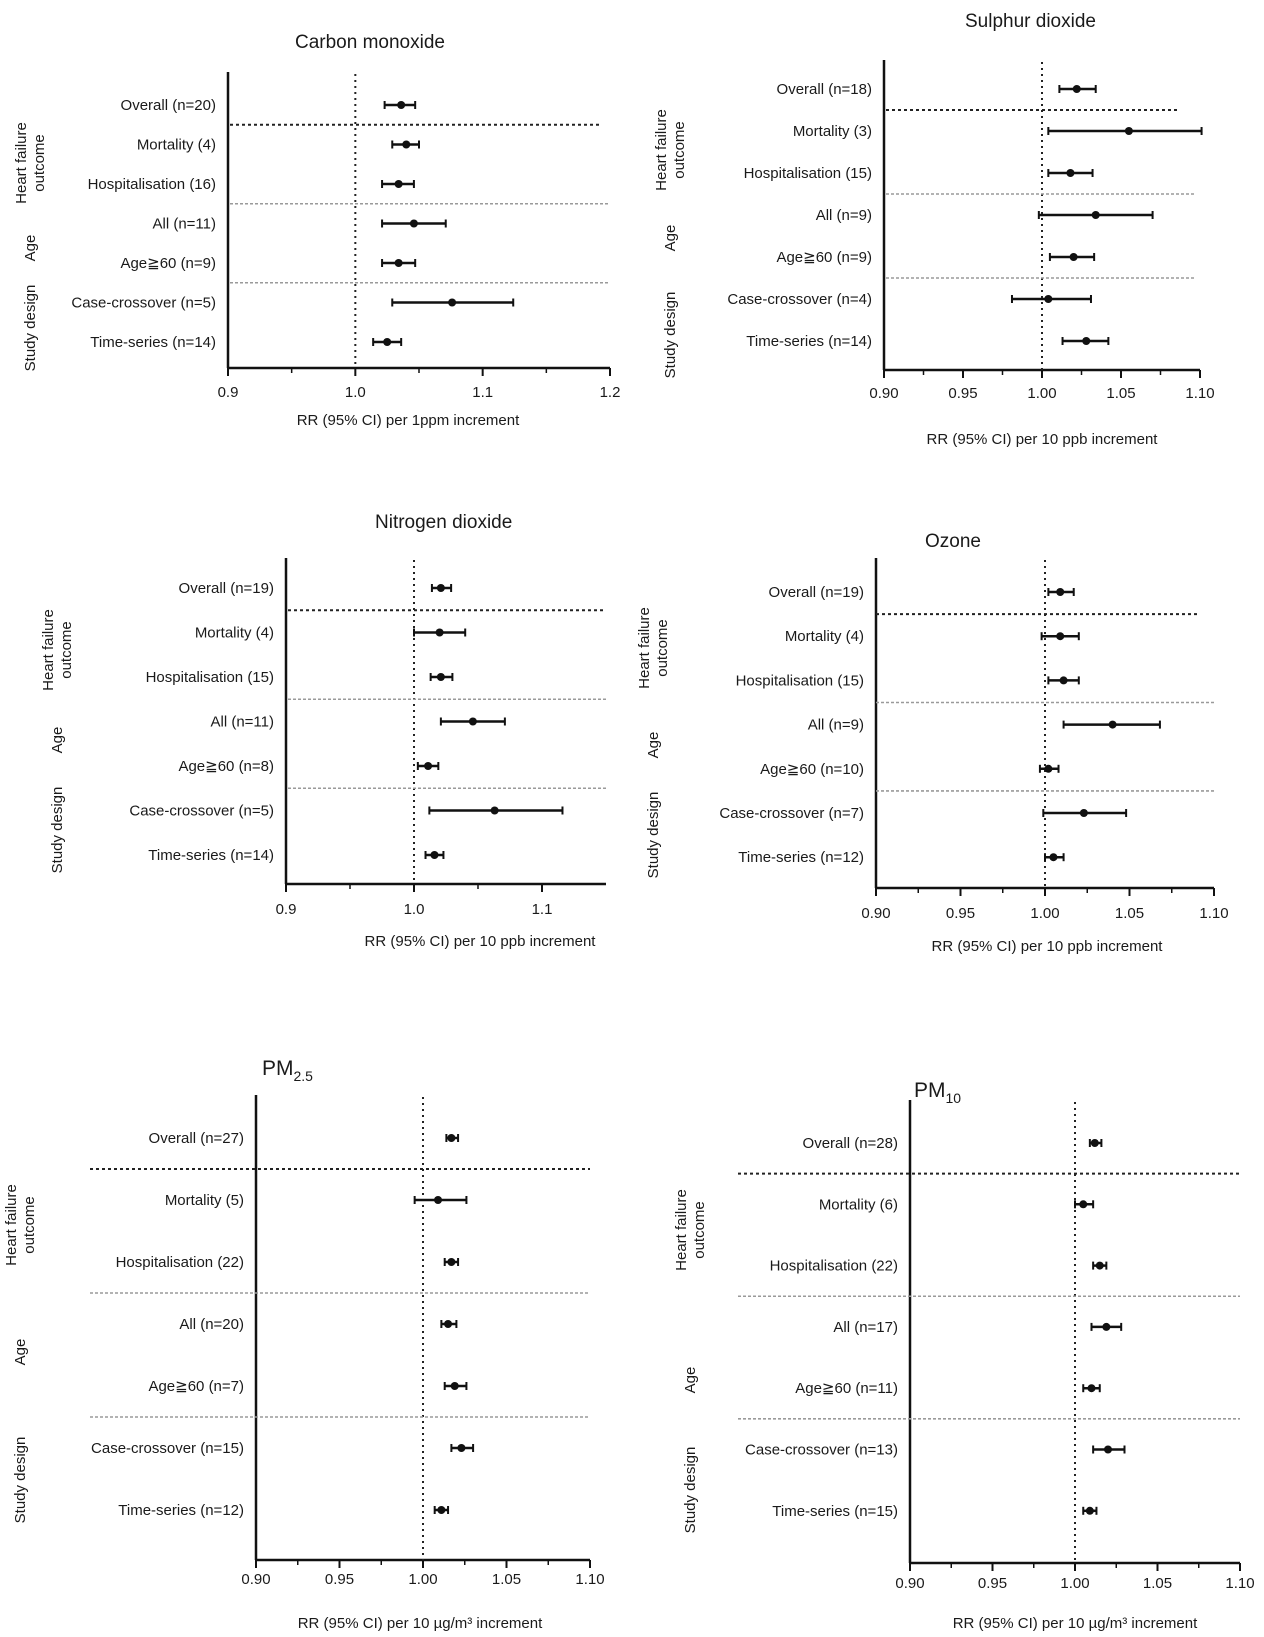 This screenshot has width=1264, height=1637. What do you see at coordinates (286, 909) in the screenshot?
I see `x-tick-label: 0.9` at bounding box center [286, 909].